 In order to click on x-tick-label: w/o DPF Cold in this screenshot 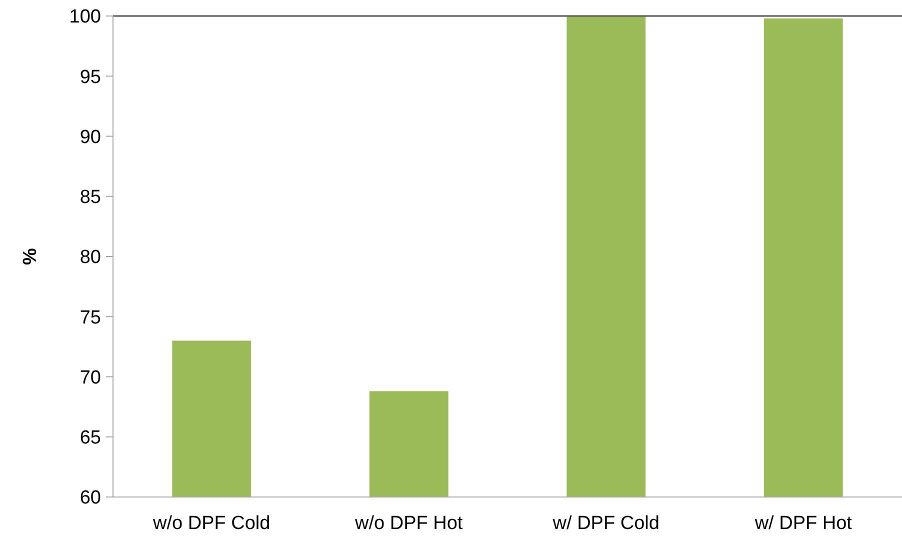, I will do `click(211, 523)`.